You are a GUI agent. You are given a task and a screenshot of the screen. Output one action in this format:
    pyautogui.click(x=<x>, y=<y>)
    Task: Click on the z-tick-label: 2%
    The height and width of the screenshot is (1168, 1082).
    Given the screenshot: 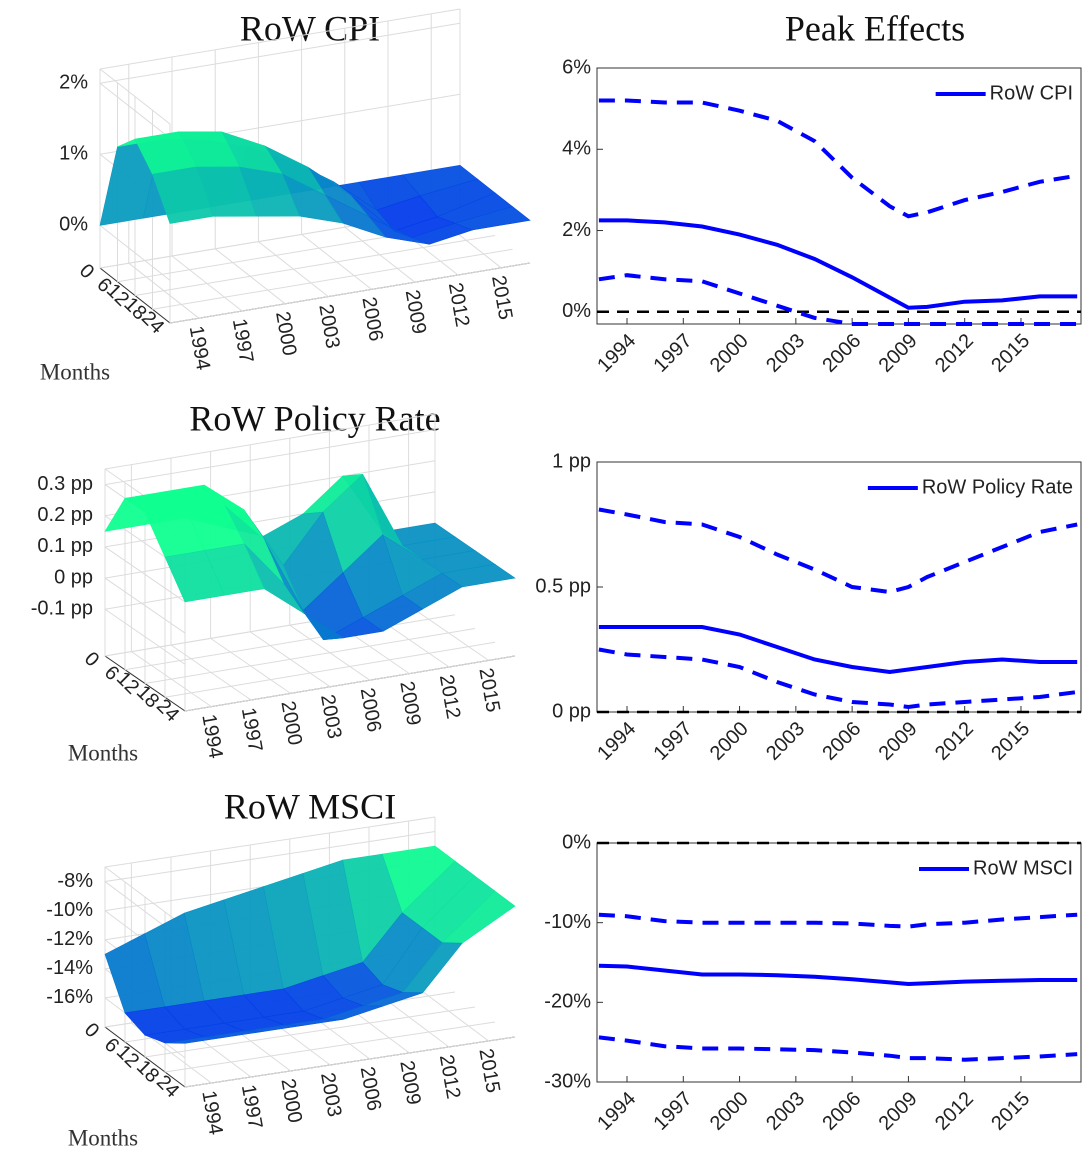 What is the action you would take?
    pyautogui.click(x=73, y=82)
    